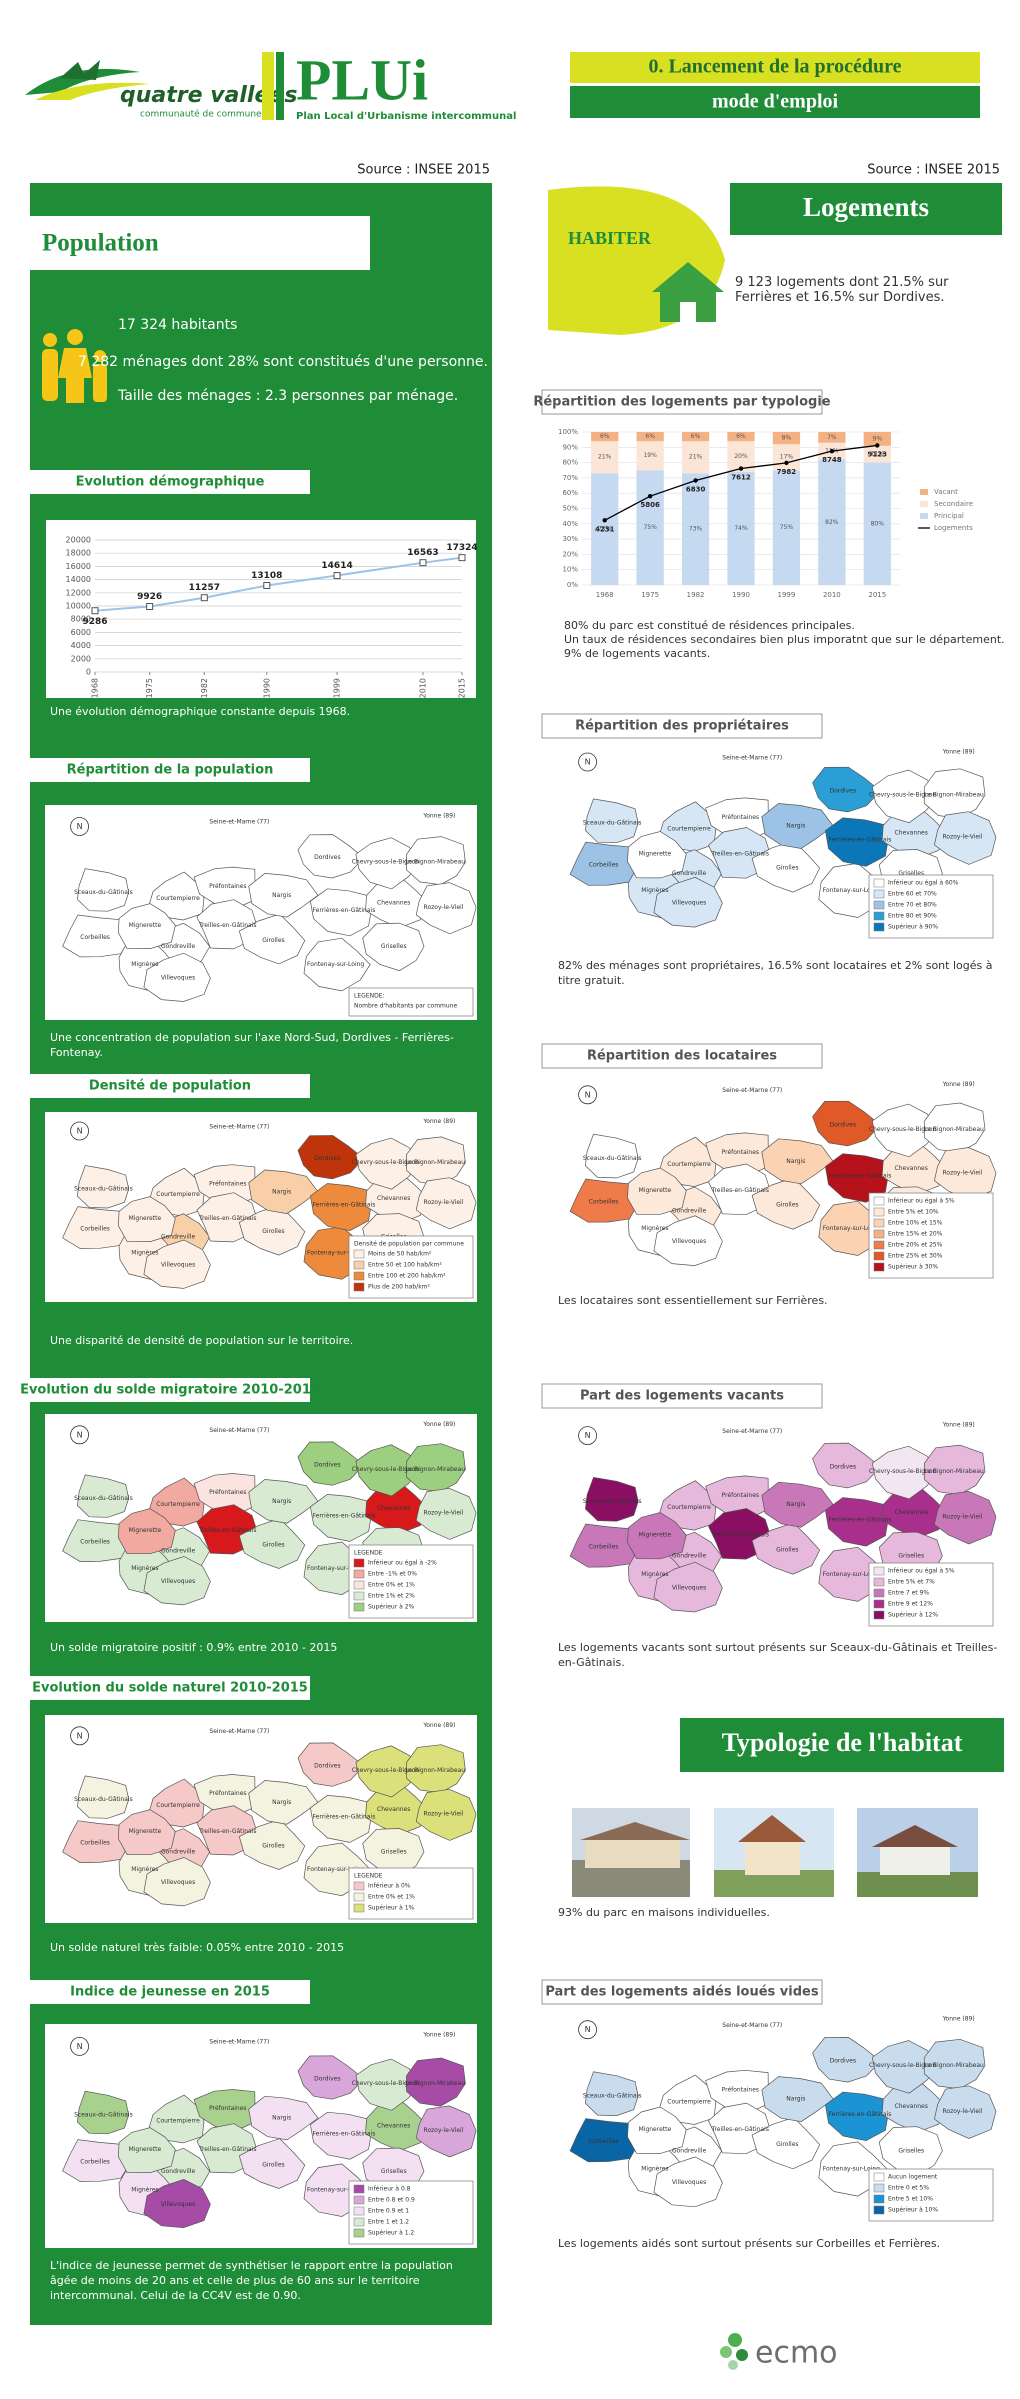  I want to click on y-tick-label: 14000, so click(78, 579).